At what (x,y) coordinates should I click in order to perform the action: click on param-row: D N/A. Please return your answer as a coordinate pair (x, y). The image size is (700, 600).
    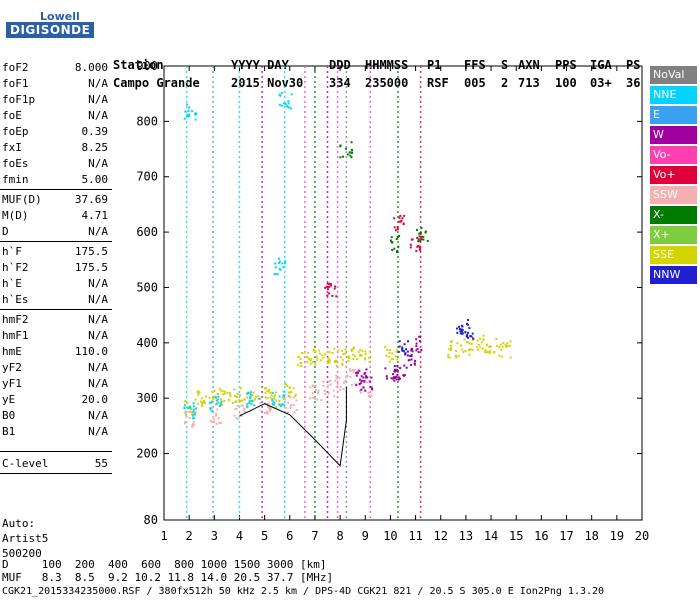
    Looking at the image, I should click on (55, 232).